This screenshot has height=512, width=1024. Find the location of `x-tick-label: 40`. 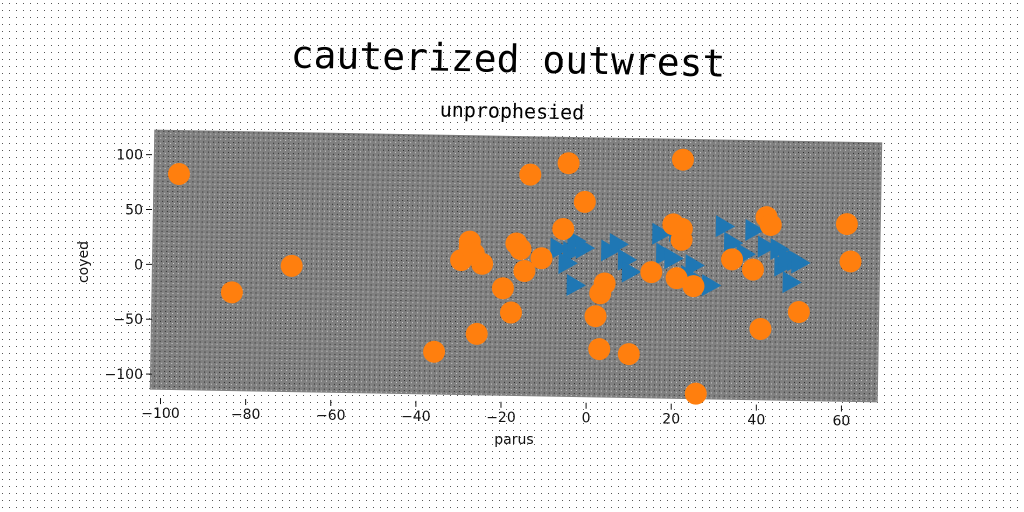

x-tick-label: 40 is located at coordinates (756, 421).